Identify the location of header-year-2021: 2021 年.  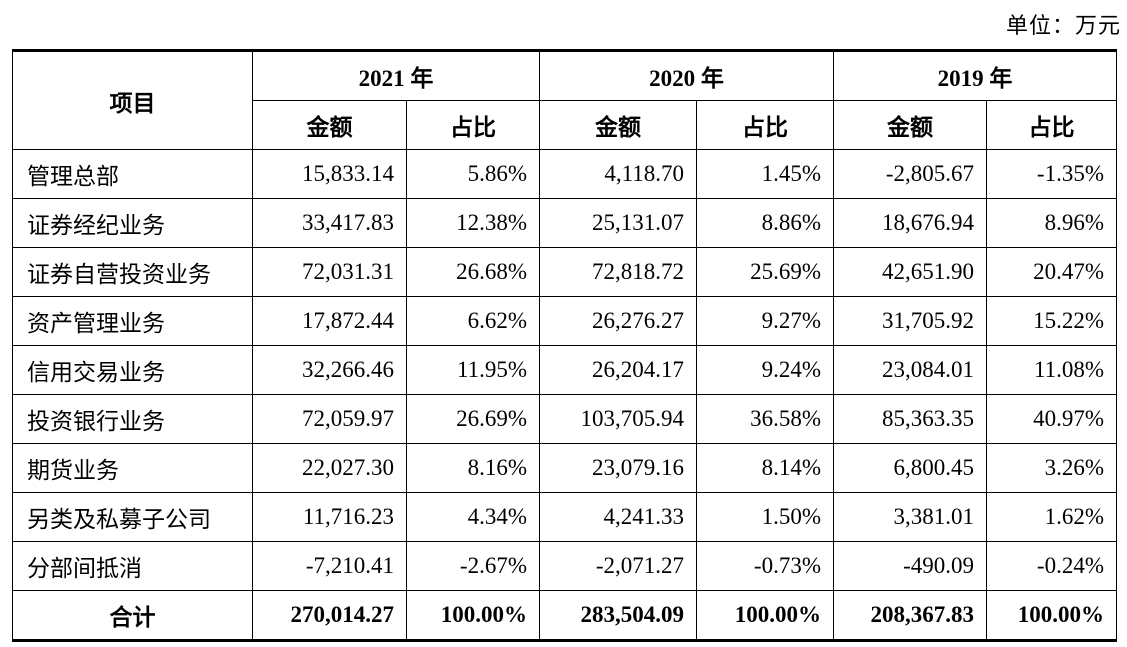
(396, 75).